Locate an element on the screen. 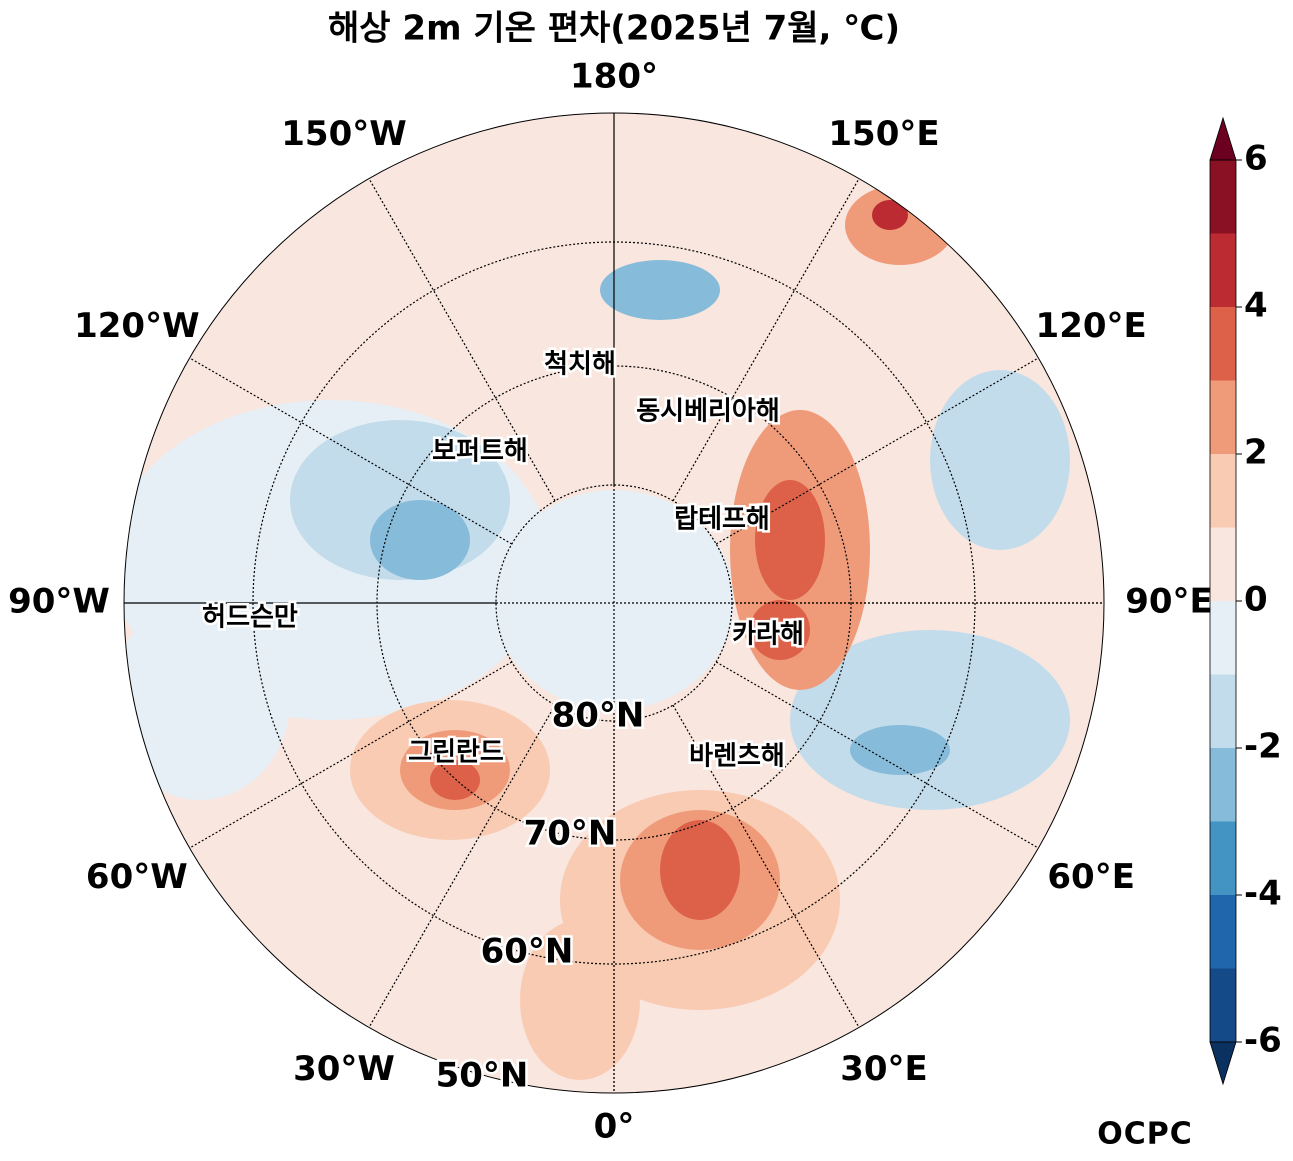 Image resolution: width=1293 pixels, height=1161 pixels. map-title: 해상 2m 기온 편차(2025년 7월, ℃) is located at coordinates (614, 29).